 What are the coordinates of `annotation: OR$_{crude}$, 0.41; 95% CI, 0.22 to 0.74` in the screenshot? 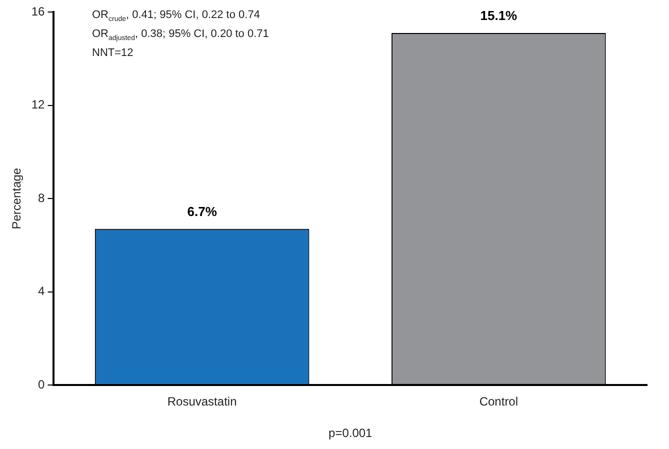 It's located at (176, 17).